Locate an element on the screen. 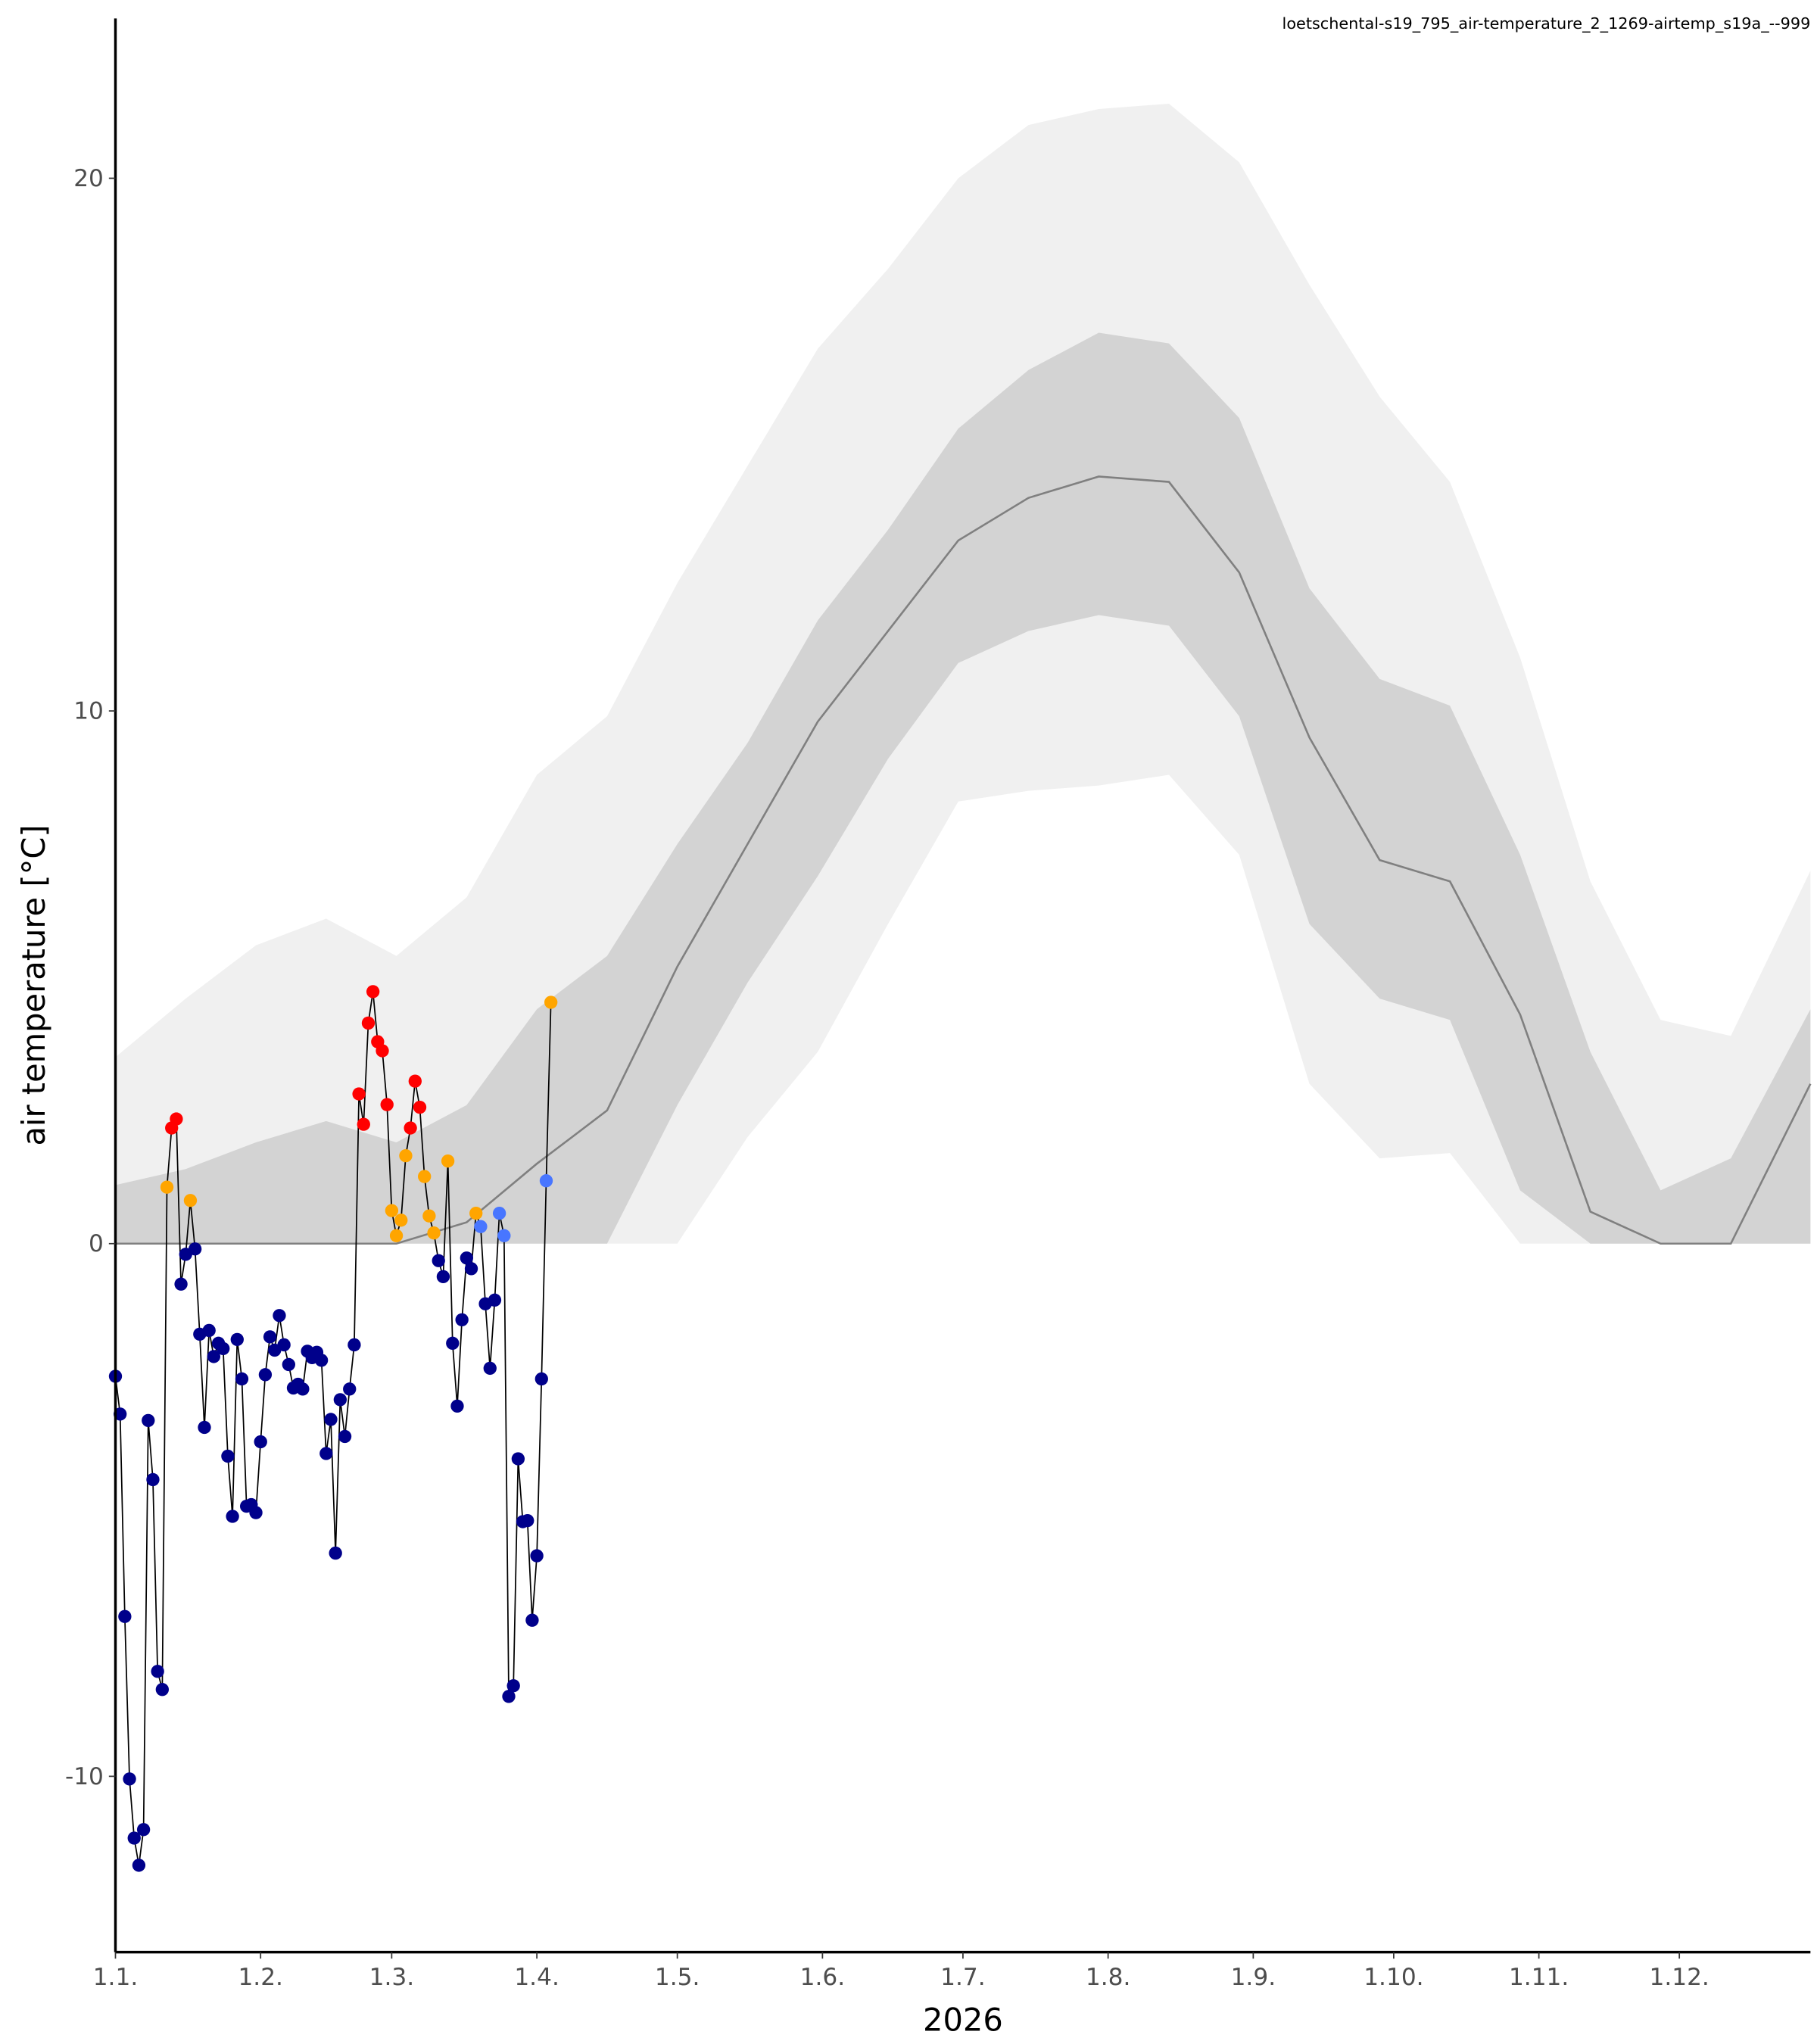 This screenshot has width=1817, height=2044. x-tick-label: 1.10. is located at coordinates (1393, 1977).